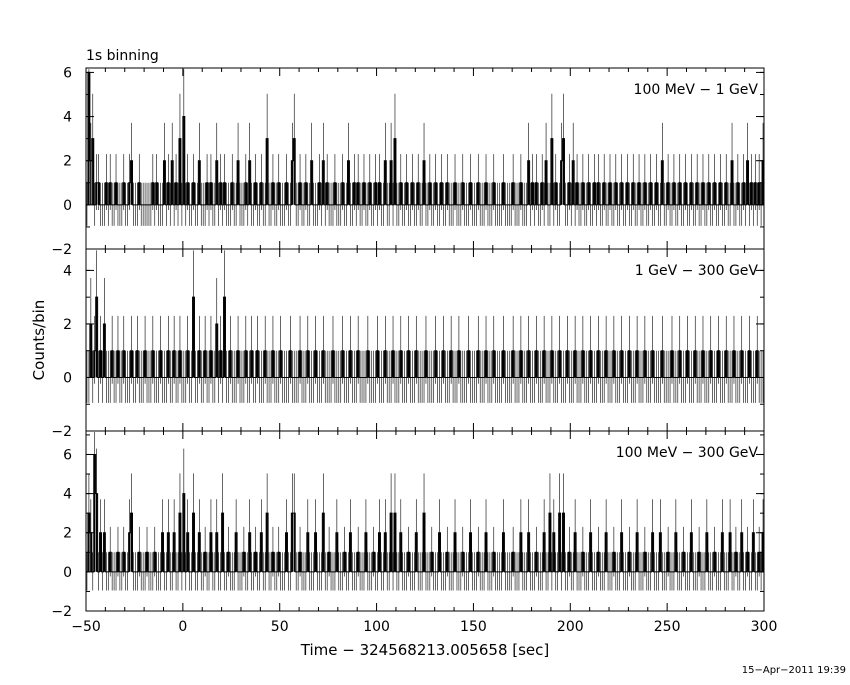 The width and height of the screenshot is (850, 685). Describe the element at coordinates (793, 670) in the screenshot. I see `footer-timestamp: 15−Apr−2011 19:39` at that location.